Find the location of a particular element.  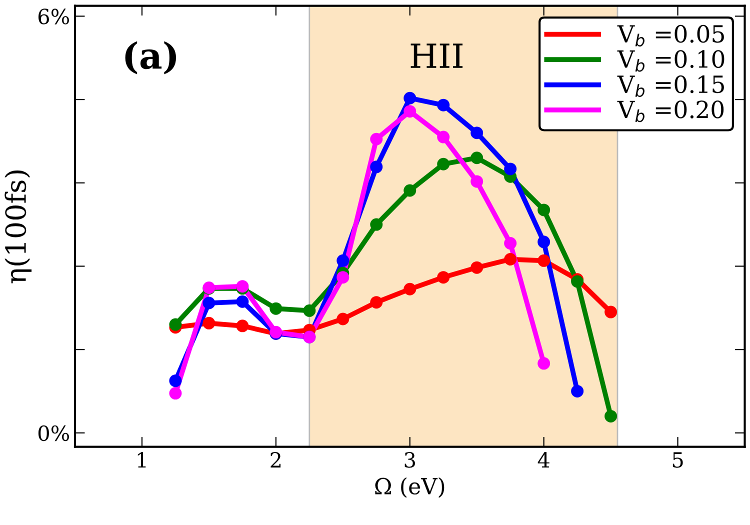

x-tick-label: 5 is located at coordinates (677, 460).